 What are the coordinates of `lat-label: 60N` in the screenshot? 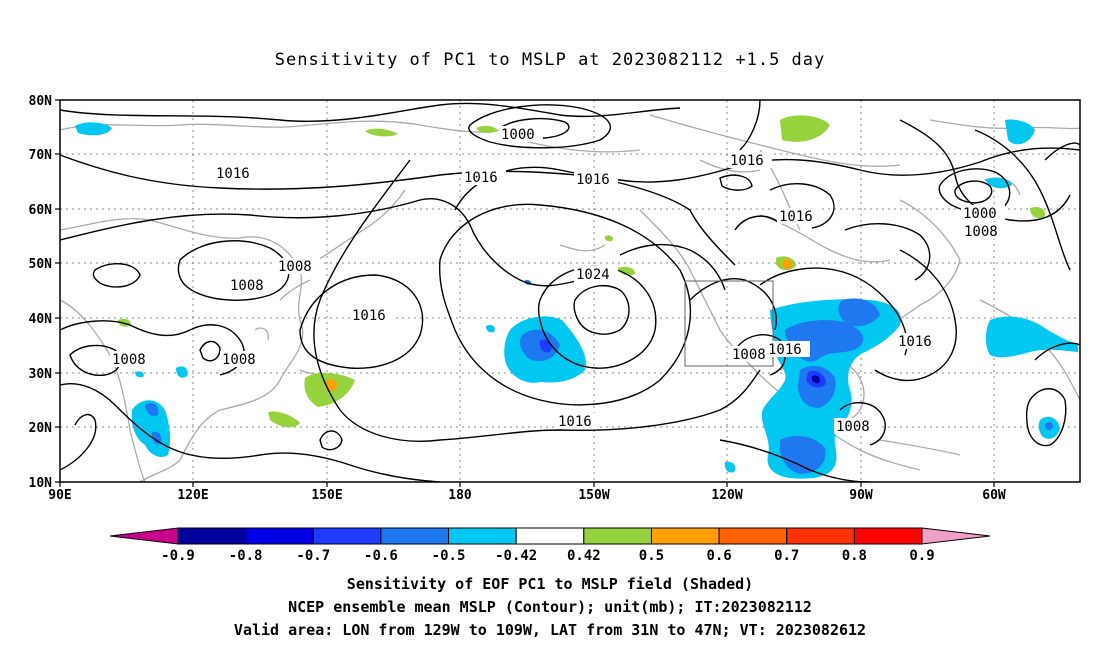 It's located at (41, 210).